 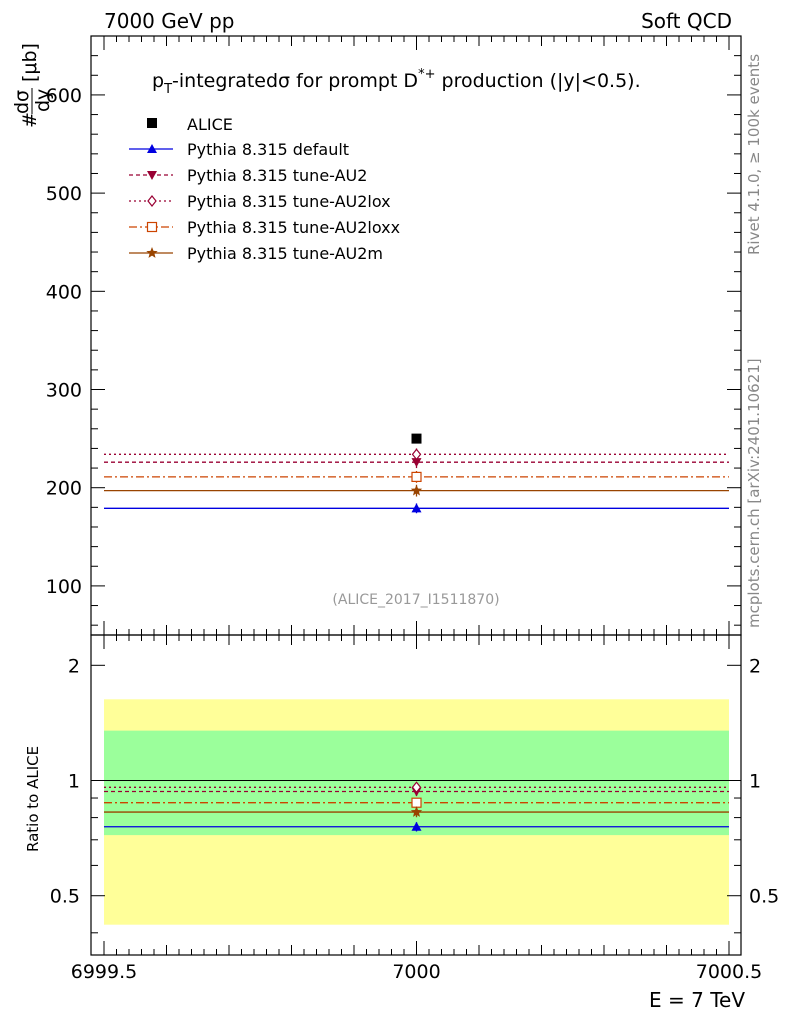 What do you see at coordinates (289, 201) in the screenshot?
I see `legend-label-2: Pythia 8.315 tune-AU2lox` at bounding box center [289, 201].